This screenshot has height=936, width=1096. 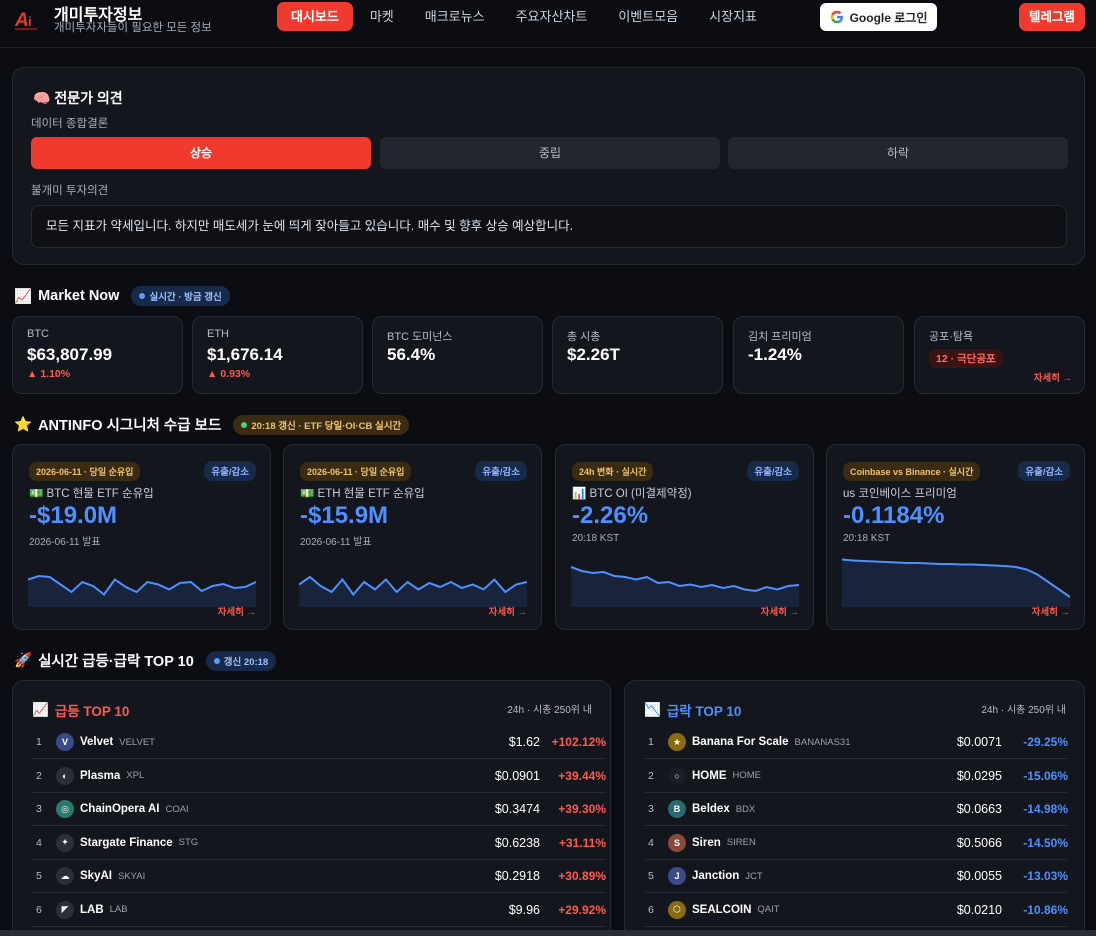 I want to click on market-card-total-cap: 총 시총 $2.26T, so click(x=637, y=355).